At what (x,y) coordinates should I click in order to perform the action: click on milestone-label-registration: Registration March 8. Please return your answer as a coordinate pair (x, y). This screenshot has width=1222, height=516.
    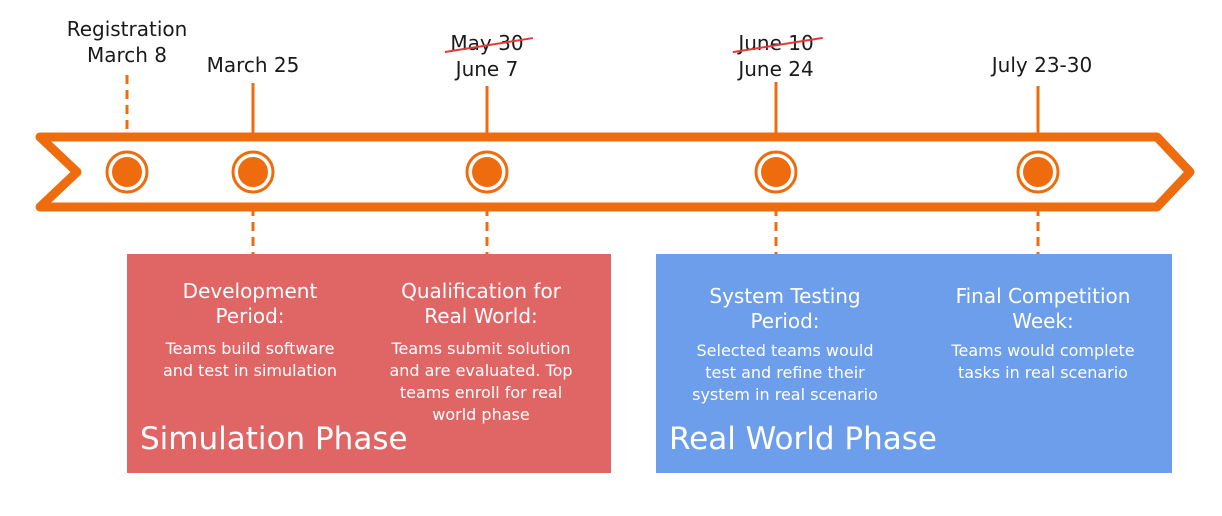
    Looking at the image, I should click on (127, 42).